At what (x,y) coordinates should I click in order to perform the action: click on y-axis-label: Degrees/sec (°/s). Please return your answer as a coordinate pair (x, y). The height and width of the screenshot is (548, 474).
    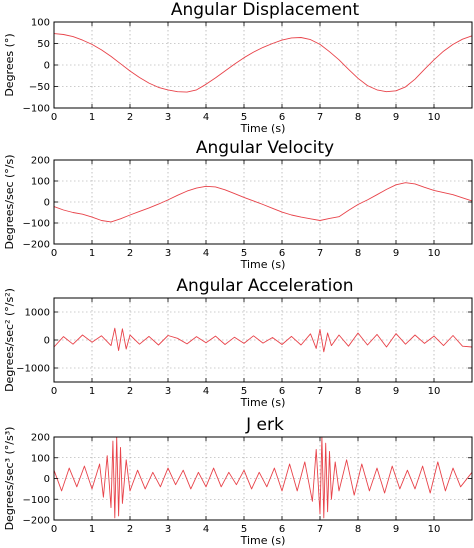
    Looking at the image, I should click on (9, 201).